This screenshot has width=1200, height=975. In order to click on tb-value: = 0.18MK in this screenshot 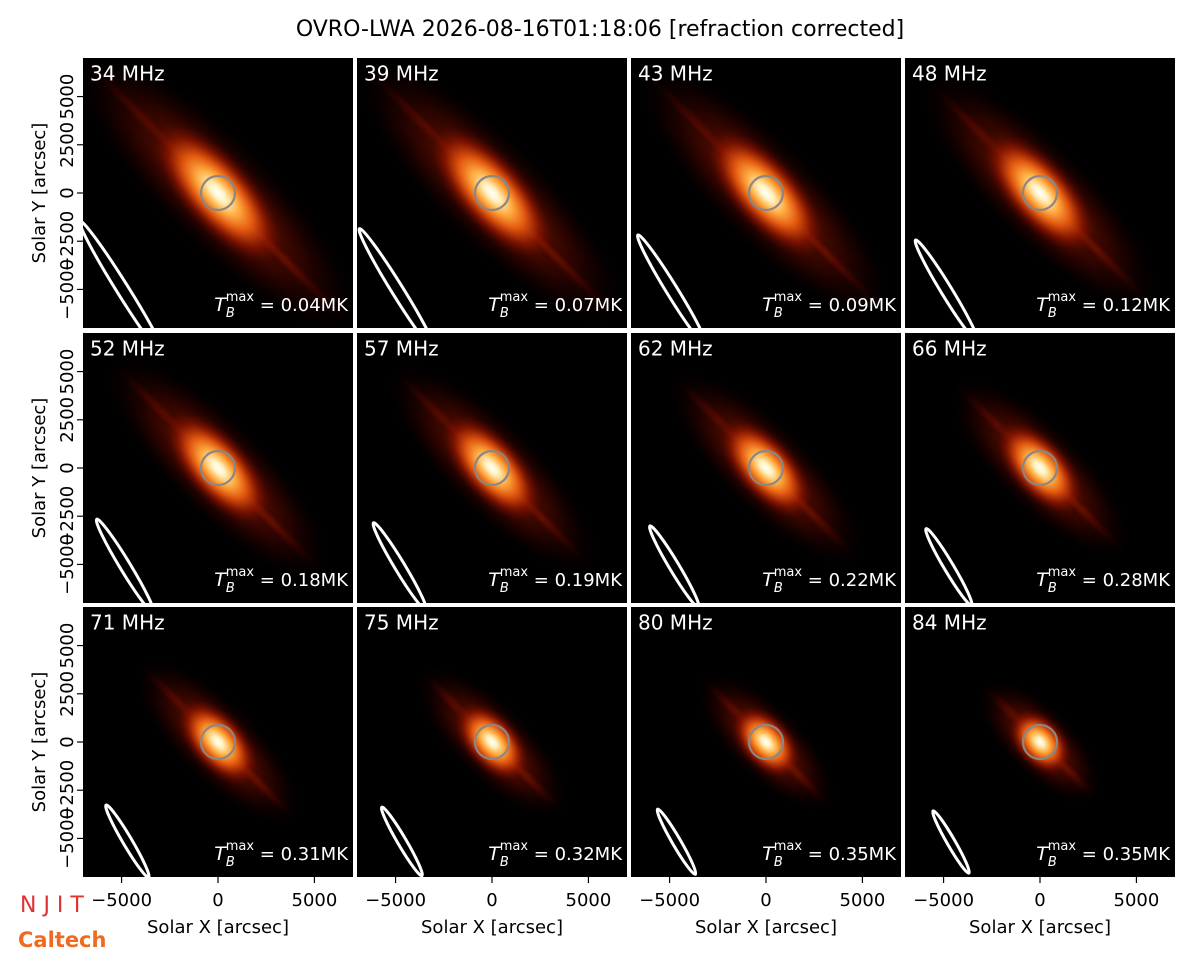, I will do `click(301, 580)`.